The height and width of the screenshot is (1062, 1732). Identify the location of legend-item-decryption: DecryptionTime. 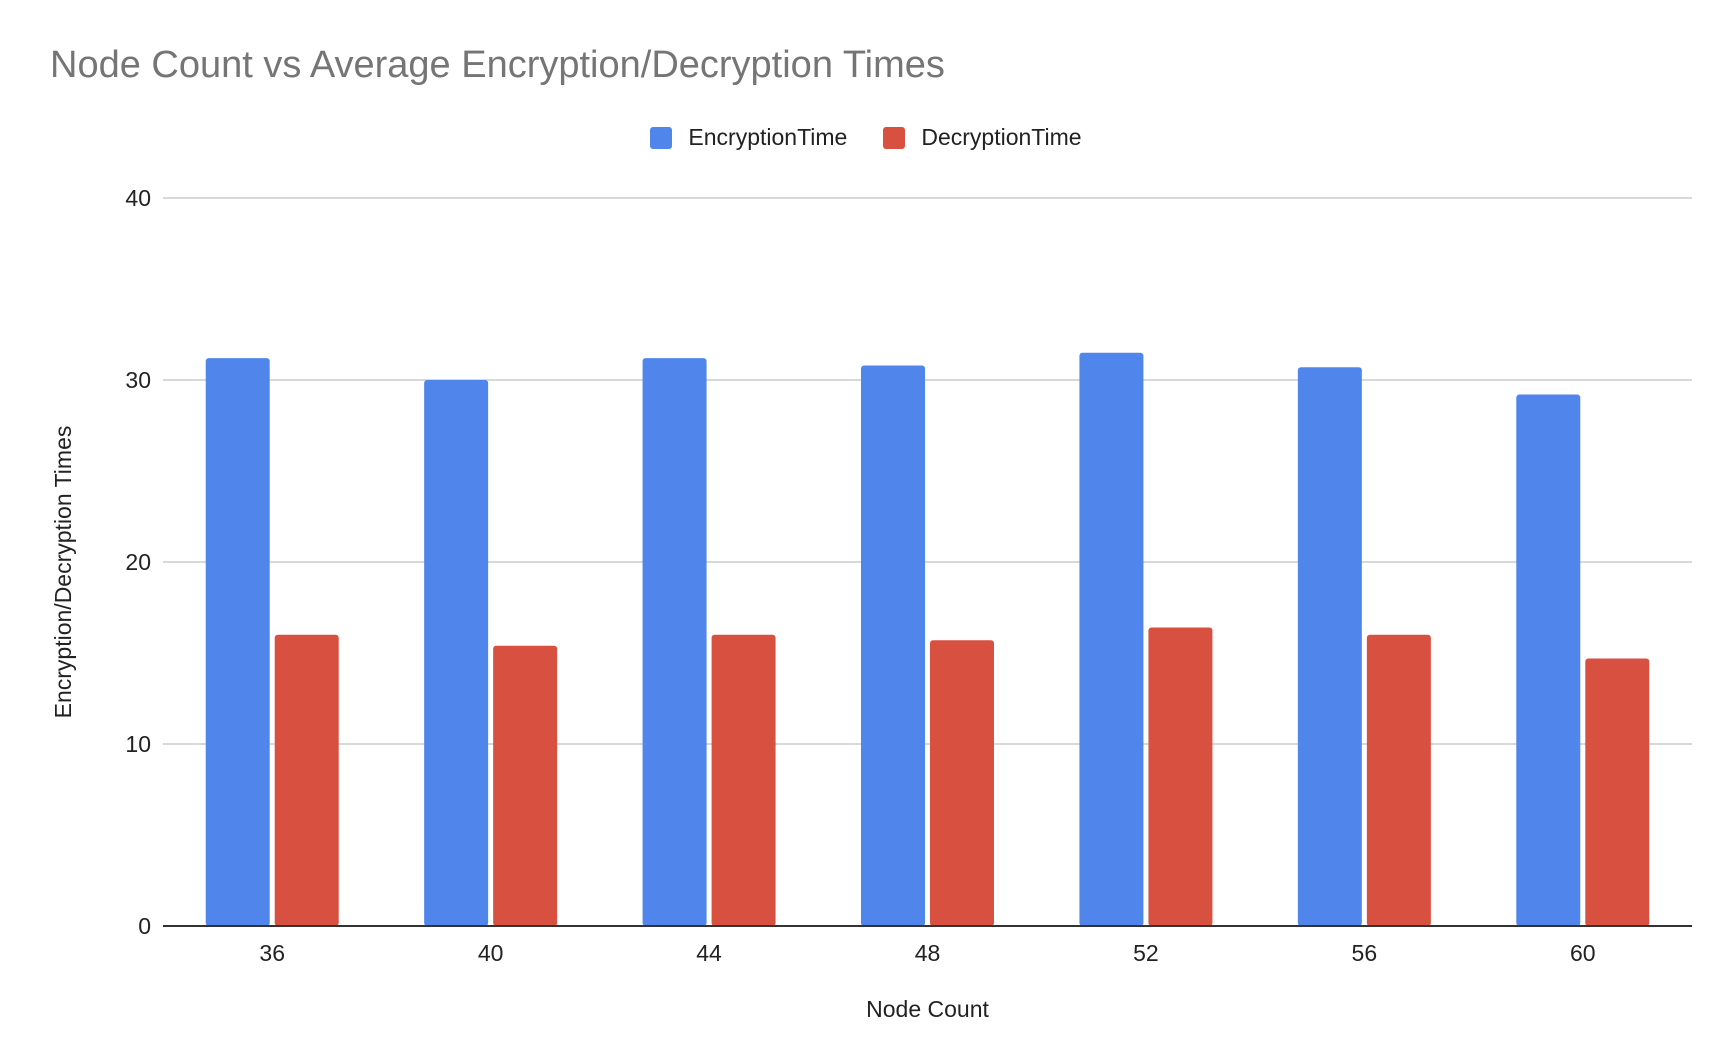
(982, 137).